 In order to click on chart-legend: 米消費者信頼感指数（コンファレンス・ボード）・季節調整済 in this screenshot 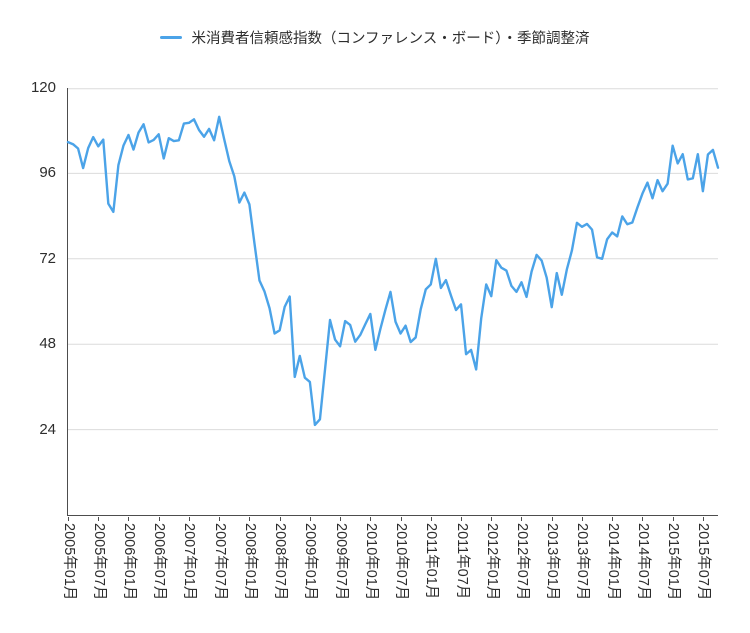, I will do `click(375, 37)`.